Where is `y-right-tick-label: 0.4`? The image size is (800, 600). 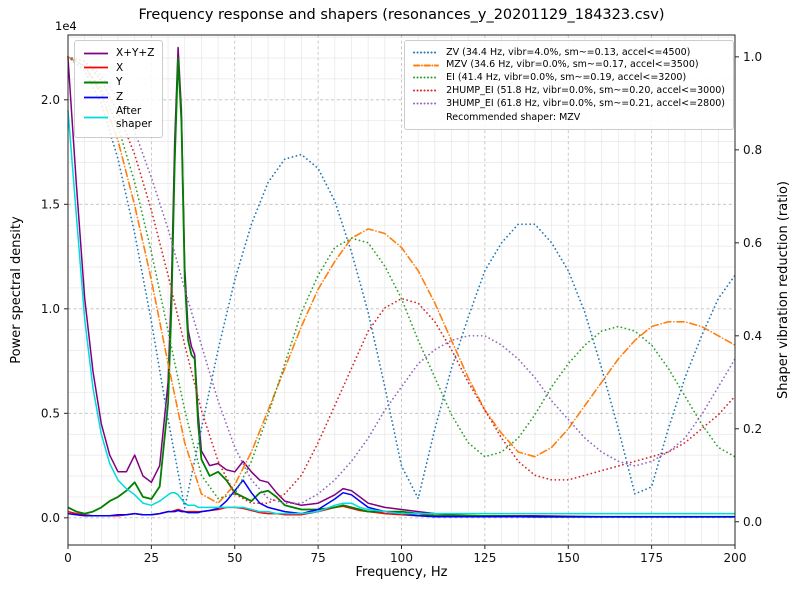 y-right-tick-label: 0.4 is located at coordinates (752, 336).